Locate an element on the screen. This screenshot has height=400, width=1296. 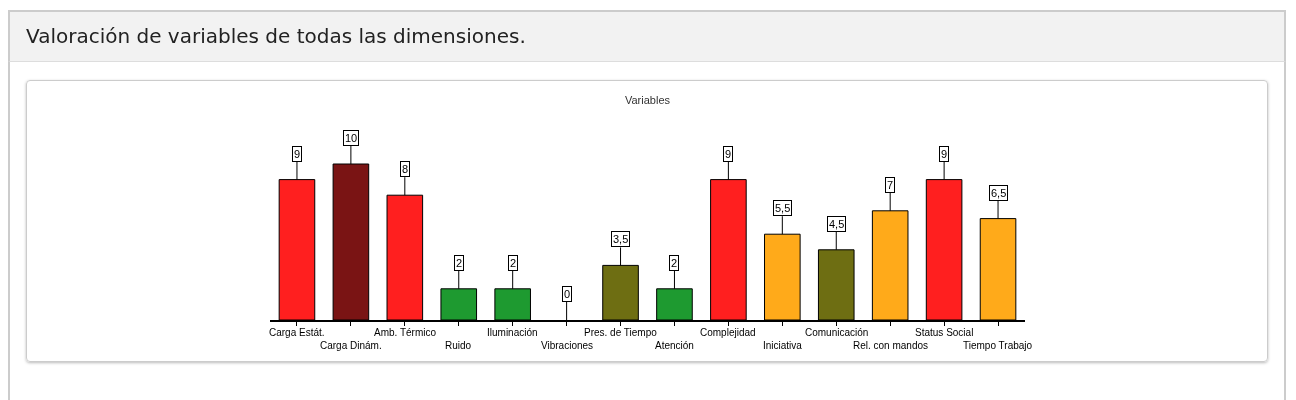
x-tick-label: Ruido is located at coordinates (458, 345).